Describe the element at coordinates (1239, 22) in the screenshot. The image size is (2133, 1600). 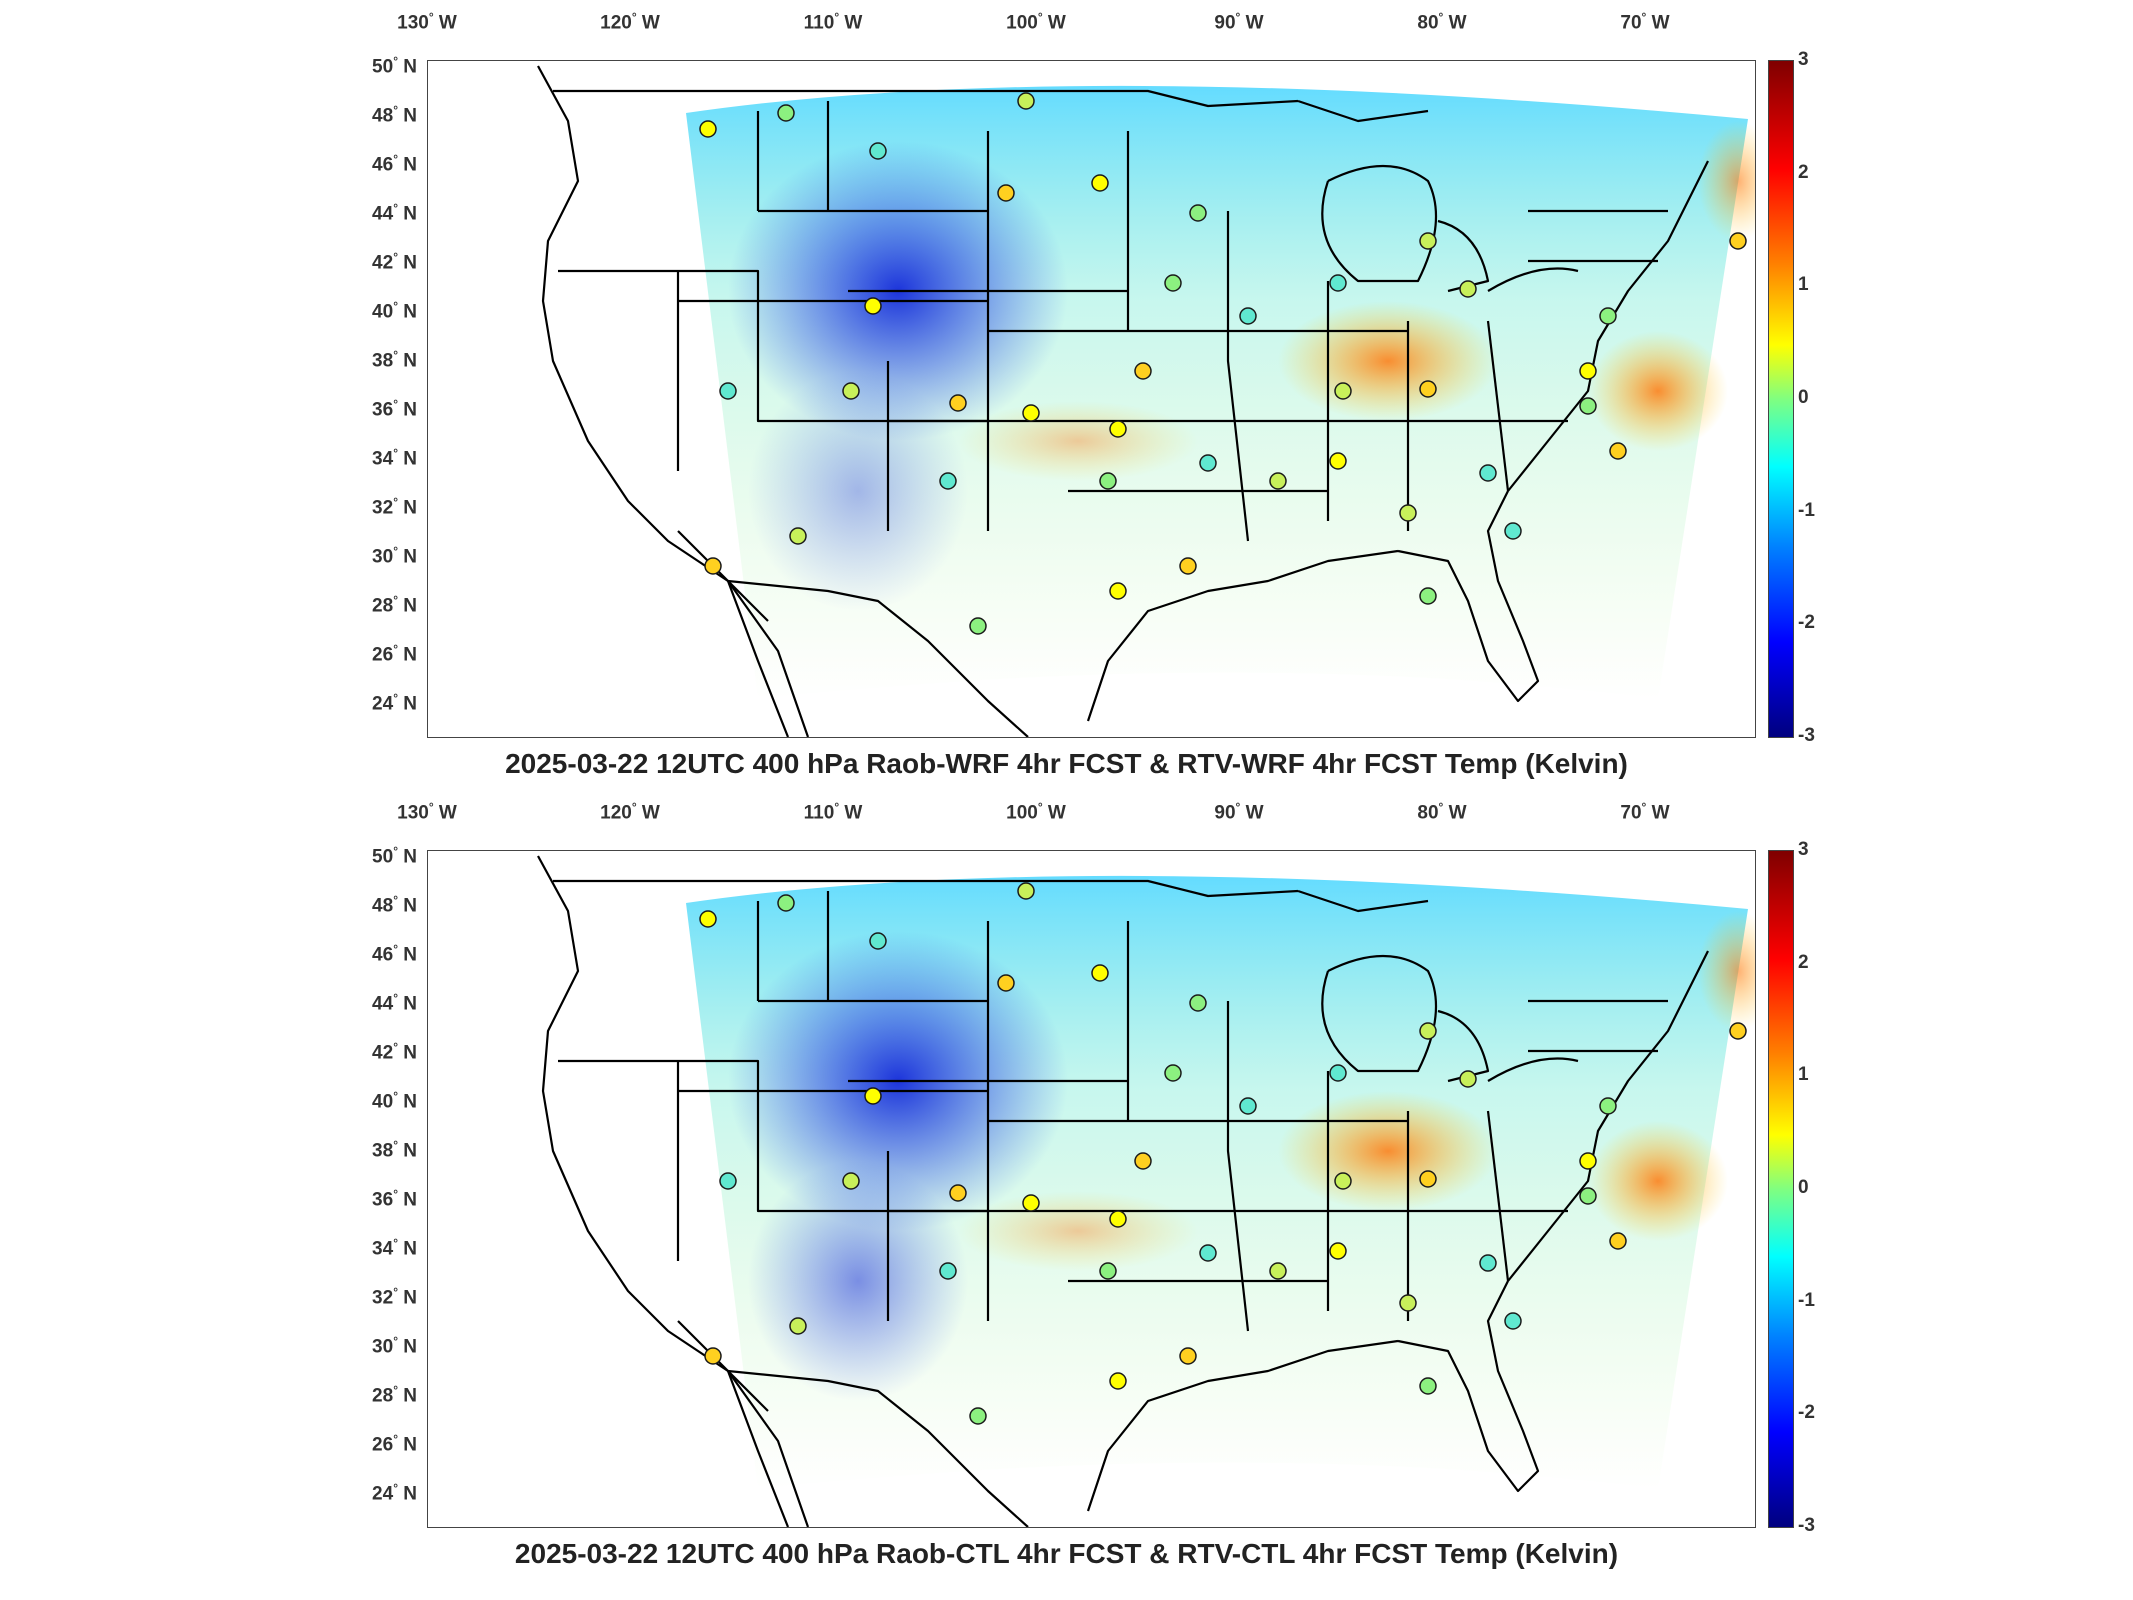
I see `lon-tick-label: 90° W` at that location.